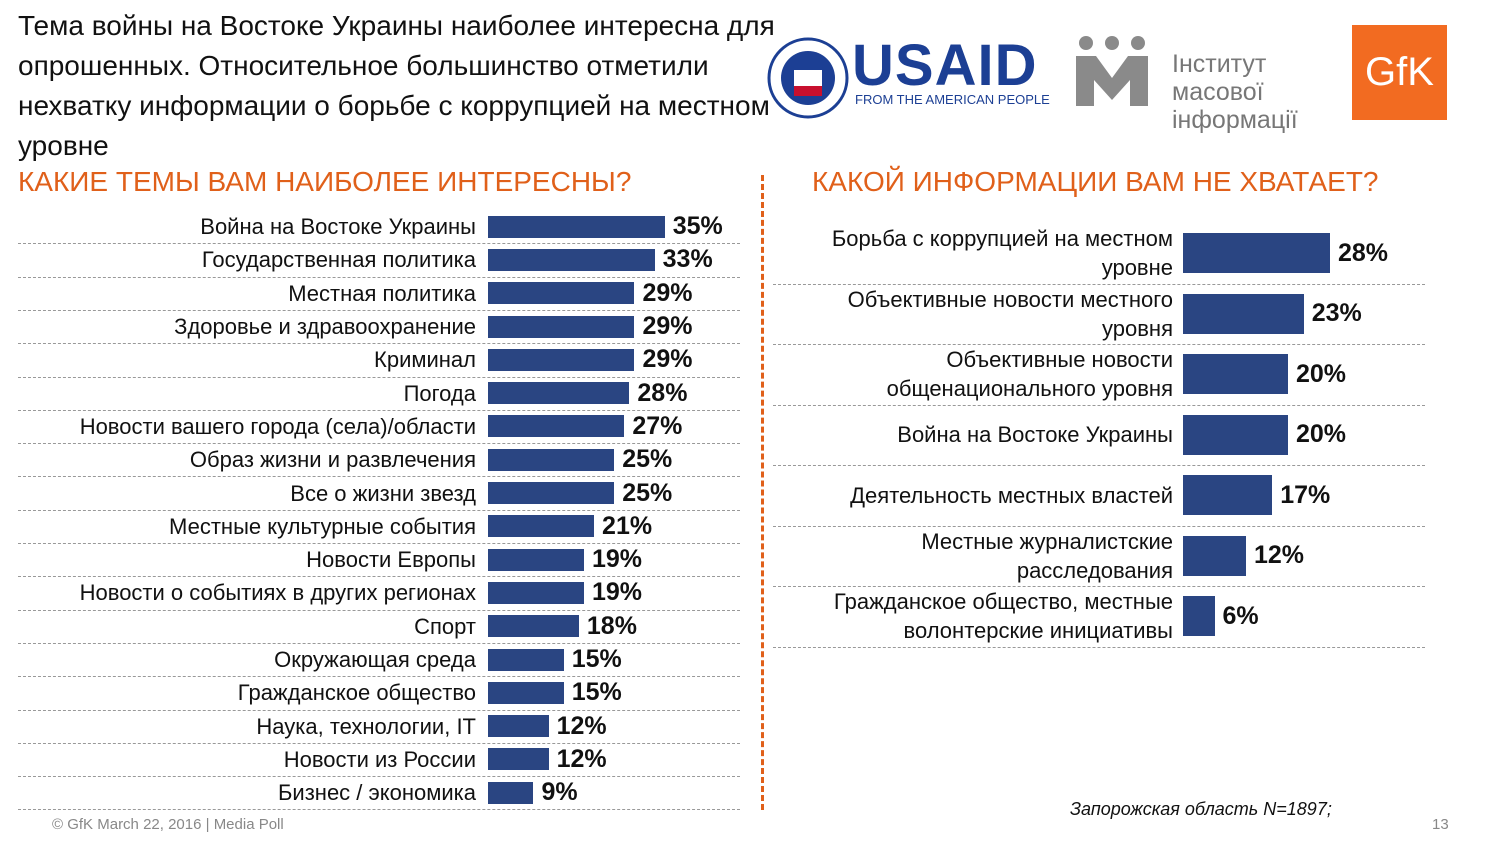 The image size is (1500, 844). I want to click on category-label: Криминал, so click(425, 360).